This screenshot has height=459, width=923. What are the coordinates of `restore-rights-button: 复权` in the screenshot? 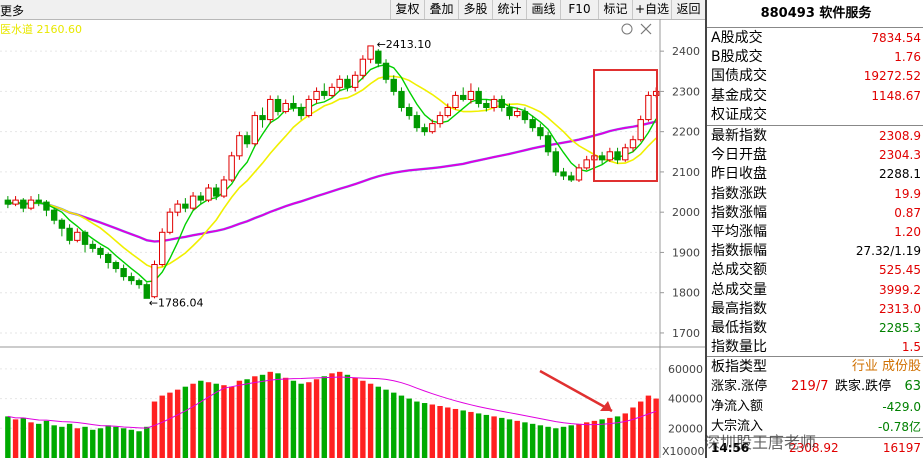 It's located at (407, 9).